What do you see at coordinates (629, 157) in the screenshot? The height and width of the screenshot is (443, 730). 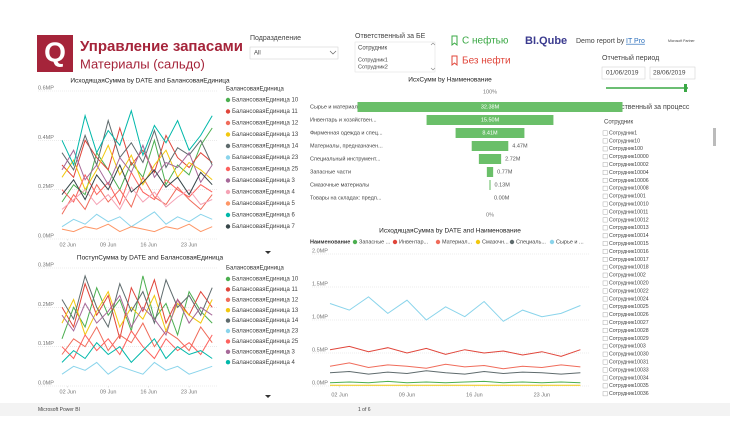 I see `slicer-item: Сотрудник10000` at bounding box center [629, 157].